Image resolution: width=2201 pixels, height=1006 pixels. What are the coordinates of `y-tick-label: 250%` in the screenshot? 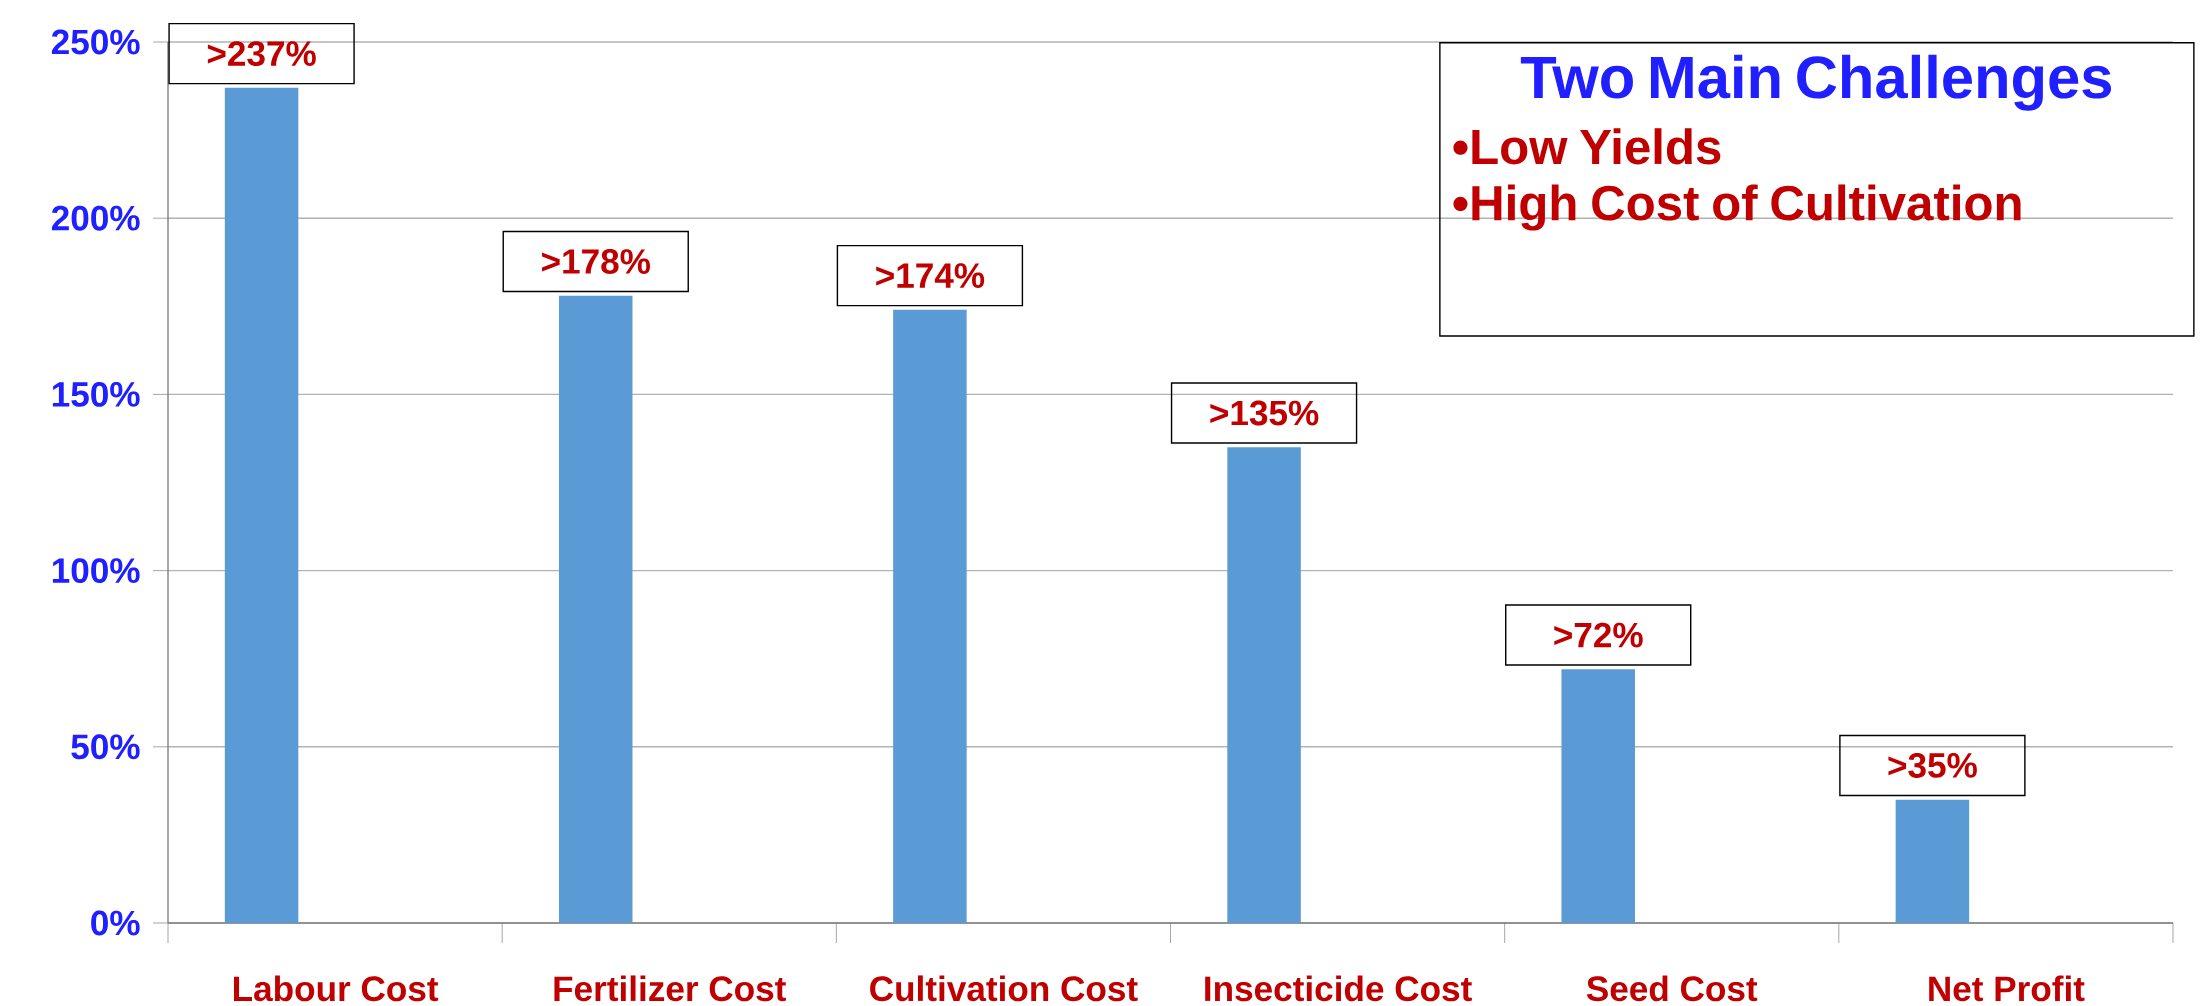 It's located at (95, 42).